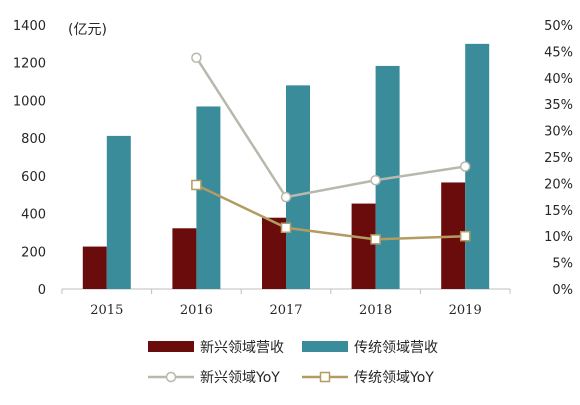  I want to click on y-left-tick-label: 1400, so click(29, 26).